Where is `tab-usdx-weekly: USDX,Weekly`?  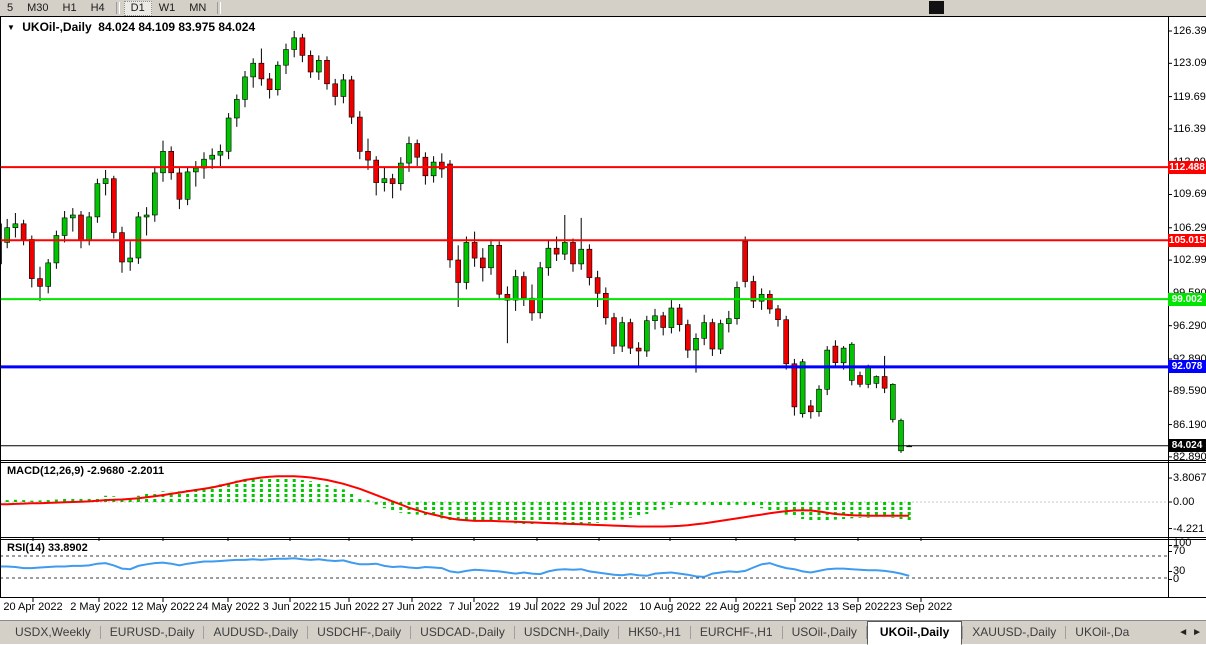
tab-usdx-weekly: USDX,Weekly is located at coordinates (53, 632).